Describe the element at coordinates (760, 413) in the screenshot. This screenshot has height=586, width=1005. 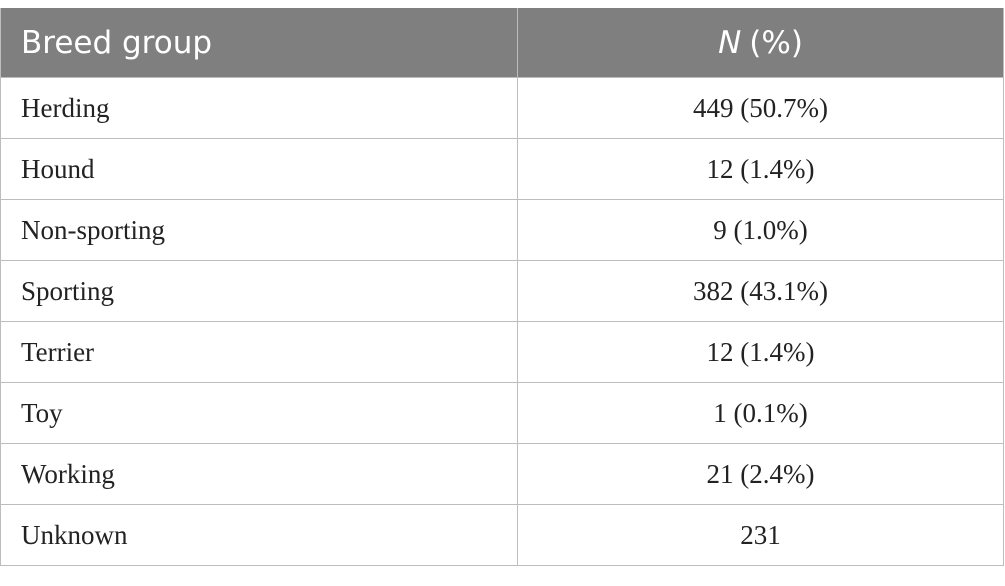
I see `count-cell: 1 (0.1%)` at that location.